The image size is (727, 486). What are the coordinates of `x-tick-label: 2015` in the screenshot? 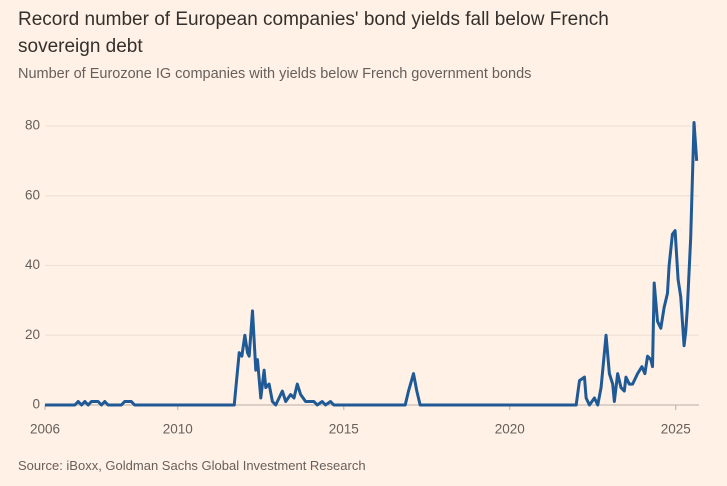 It's located at (344, 429).